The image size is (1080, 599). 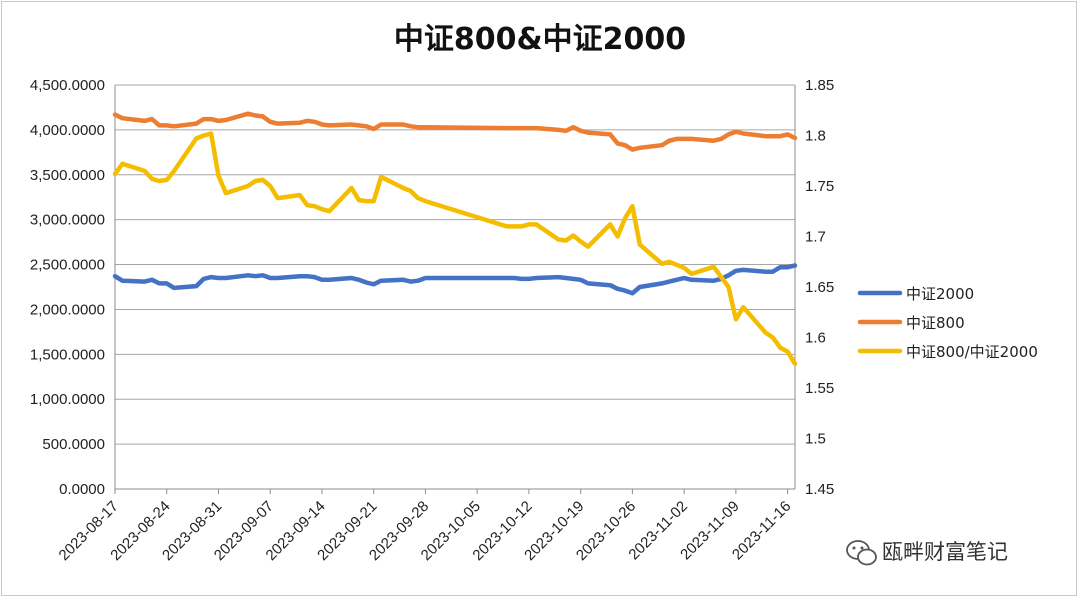 I want to click on legend-label: 中证800/中证2000, so click(x=972, y=352).